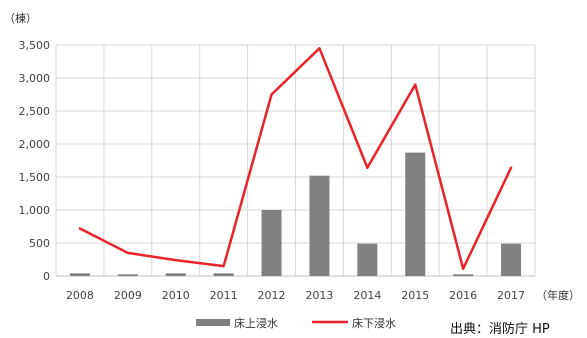  What do you see at coordinates (35, 144) in the screenshot?
I see `y-tick-label: 2,000` at bounding box center [35, 144].